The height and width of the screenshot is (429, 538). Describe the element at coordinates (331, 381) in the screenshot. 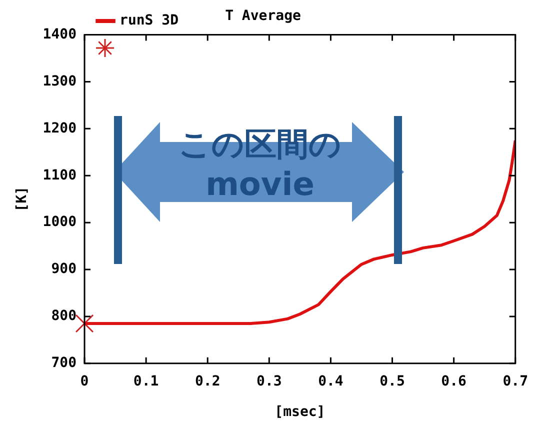

I see `x-tick-label: 0.4` at that location.